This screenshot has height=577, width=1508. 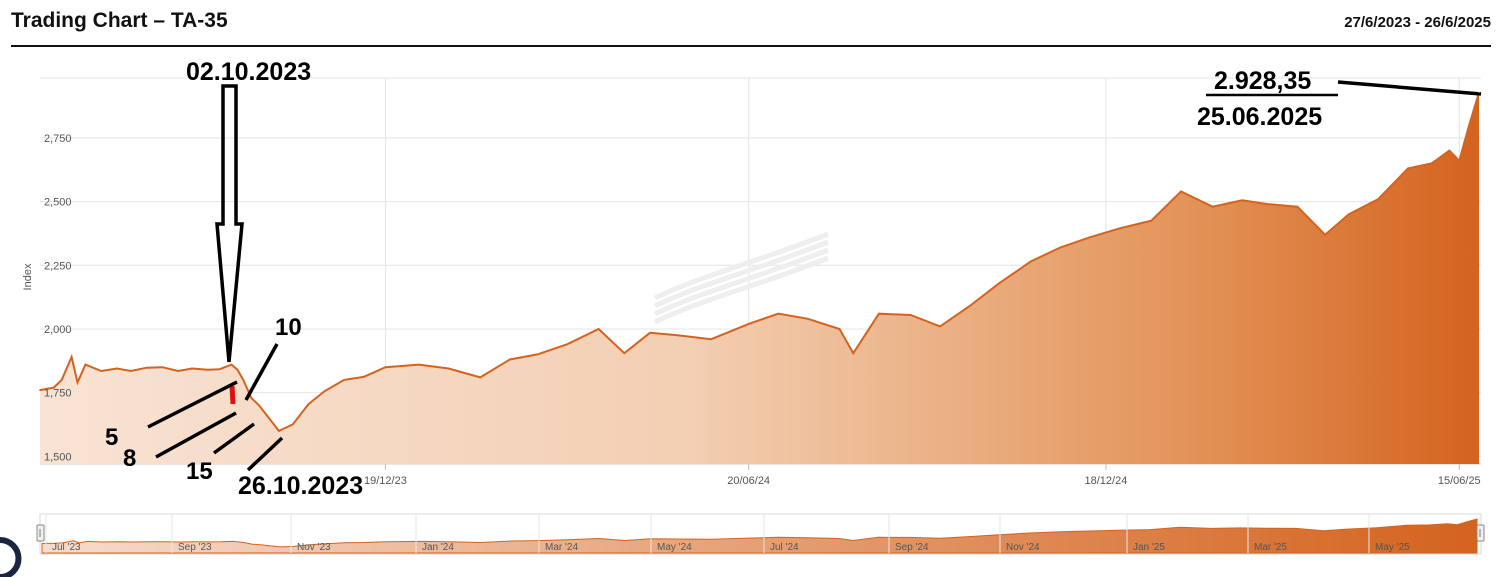 What do you see at coordinates (58, 330) in the screenshot?
I see `y-tick-label: 2,000` at bounding box center [58, 330].